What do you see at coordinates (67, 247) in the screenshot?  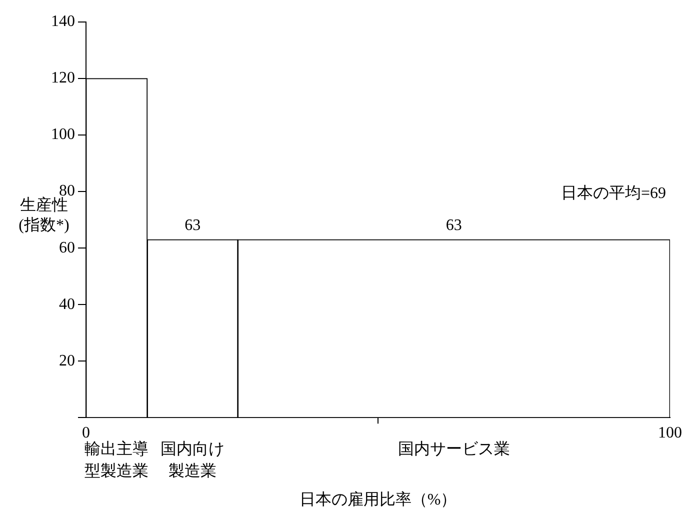 I see `y-tick-label: 60` at bounding box center [67, 247].